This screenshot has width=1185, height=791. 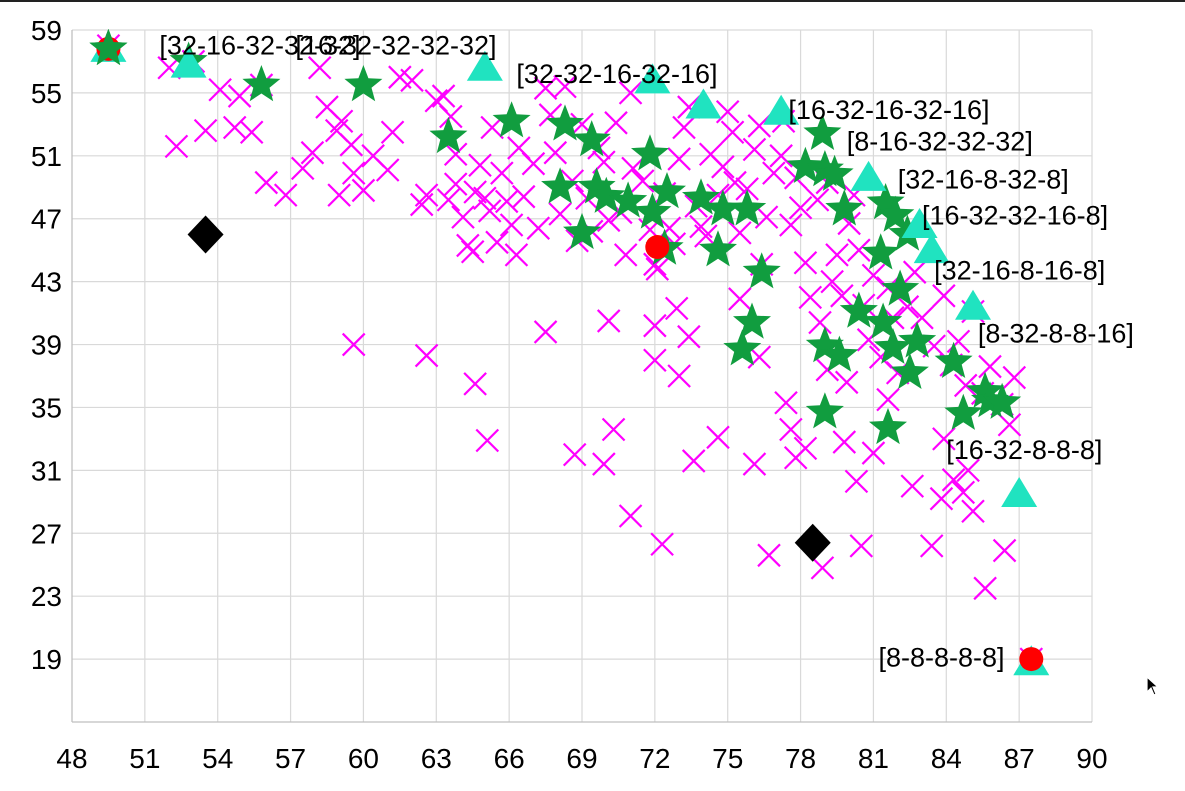 I want to click on top-border, so click(x=592, y=1).